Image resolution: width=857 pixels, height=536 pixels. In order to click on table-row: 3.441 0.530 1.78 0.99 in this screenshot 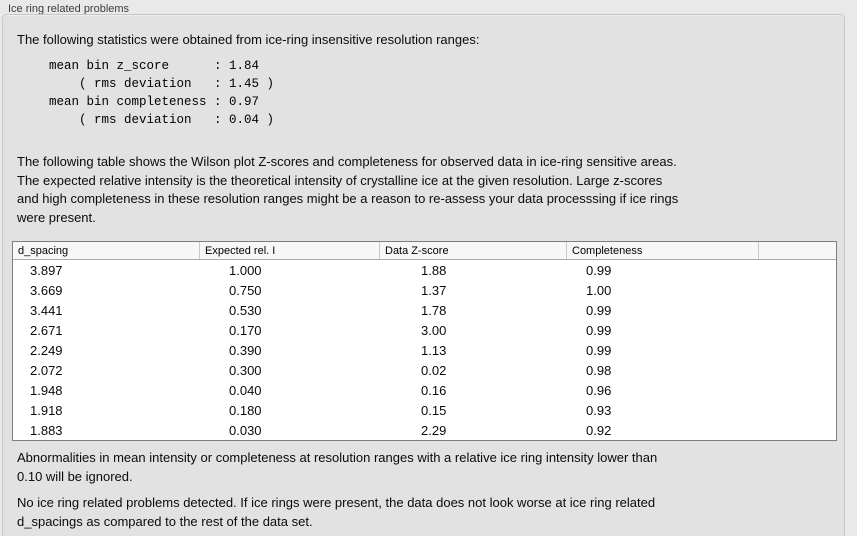, I will do `click(424, 310)`.